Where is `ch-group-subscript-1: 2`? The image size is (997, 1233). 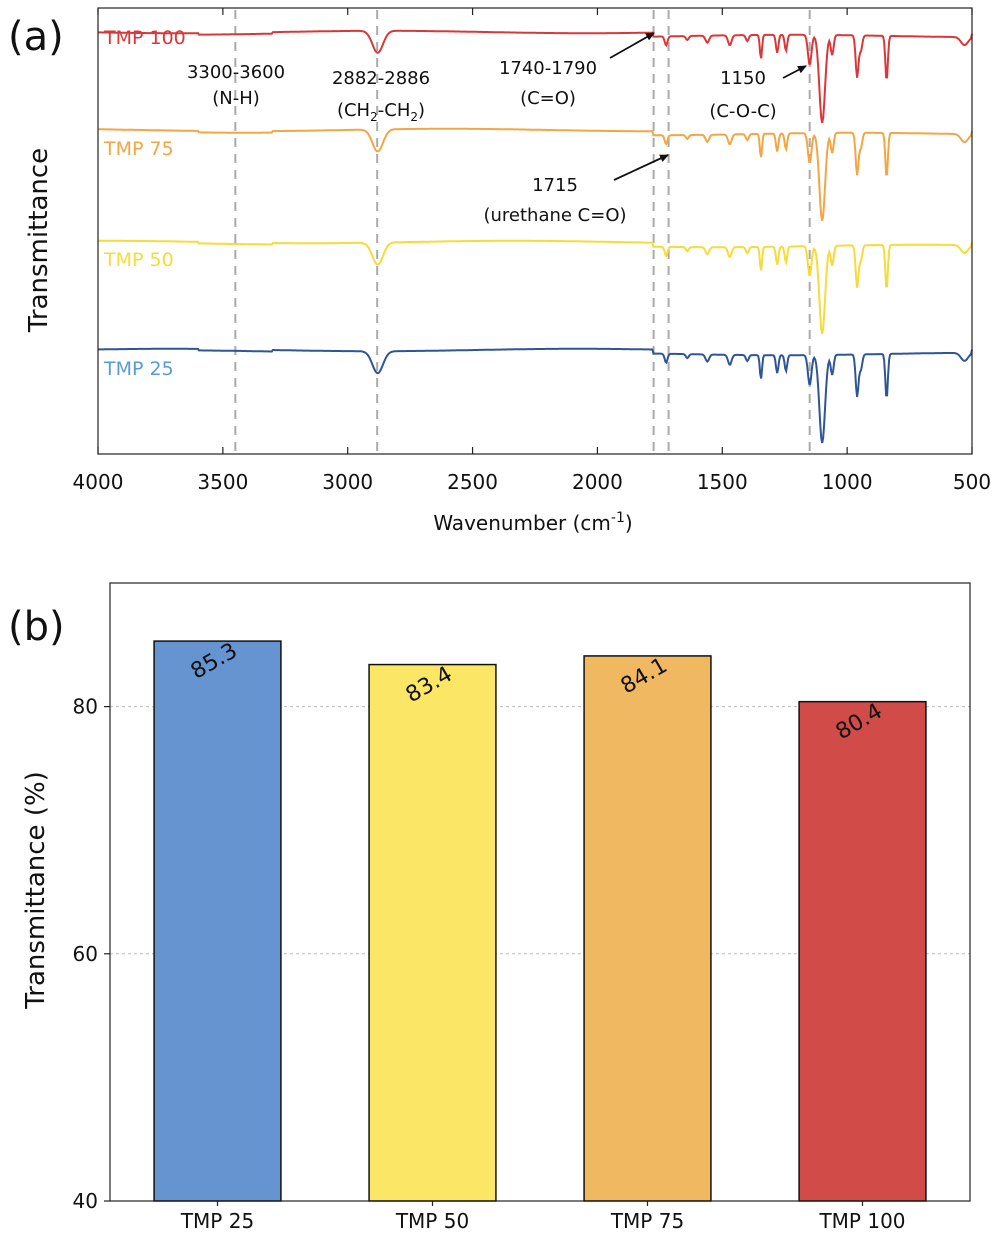 ch-group-subscript-1: 2 is located at coordinates (374, 117).